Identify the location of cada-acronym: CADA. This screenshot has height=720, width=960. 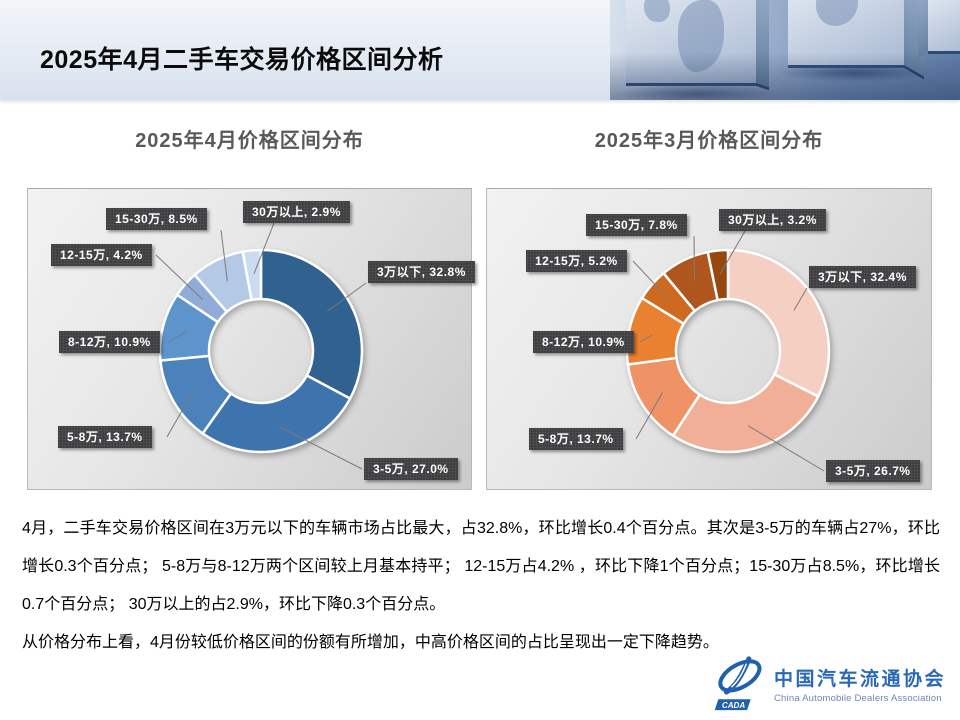
(734, 705).